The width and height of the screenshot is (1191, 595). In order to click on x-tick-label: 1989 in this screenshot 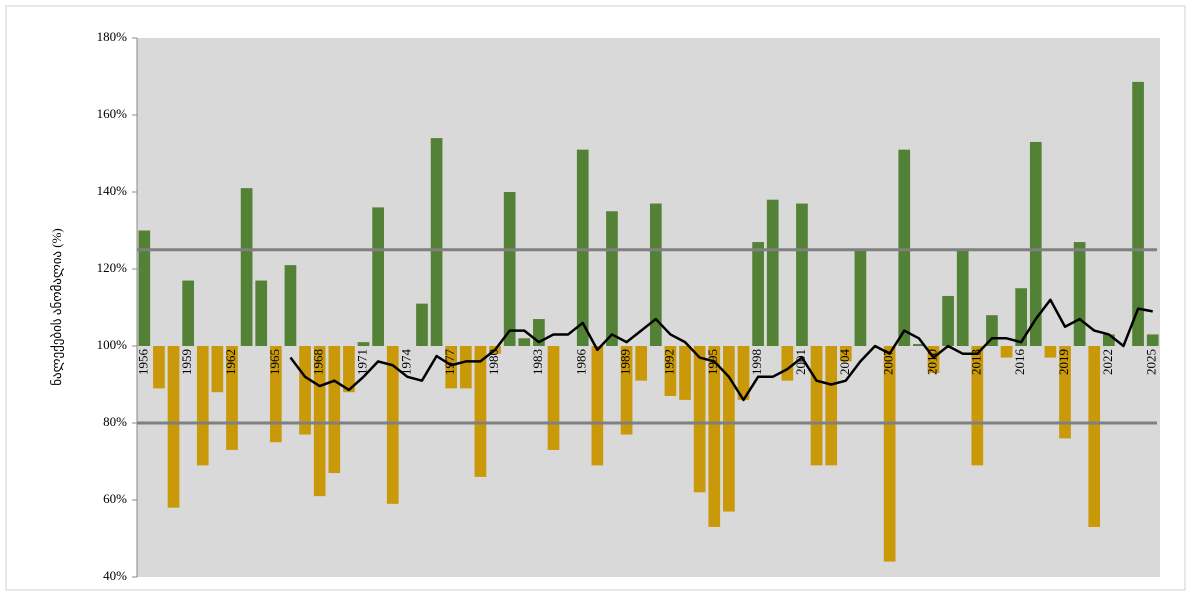, I will do `click(625, 362)`.